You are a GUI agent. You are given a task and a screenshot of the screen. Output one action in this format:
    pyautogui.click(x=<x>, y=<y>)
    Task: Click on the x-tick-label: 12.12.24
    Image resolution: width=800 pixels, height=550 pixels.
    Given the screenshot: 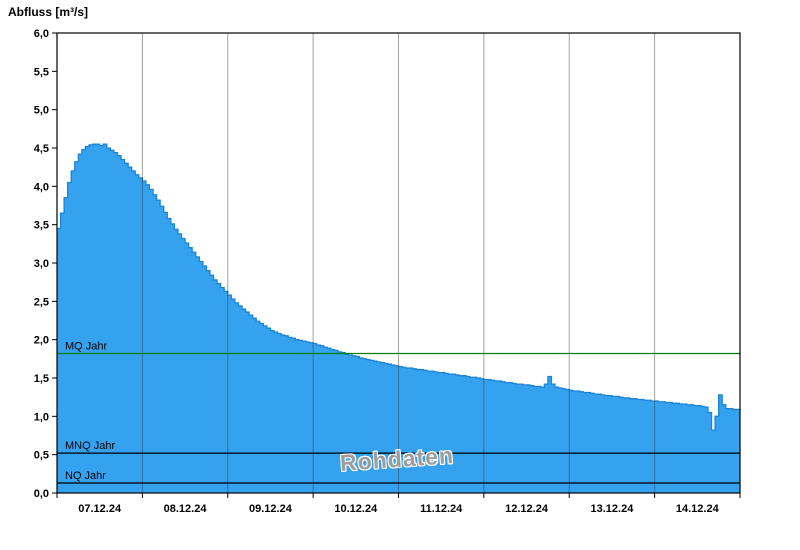 What is the action you would take?
    pyautogui.click(x=527, y=509)
    